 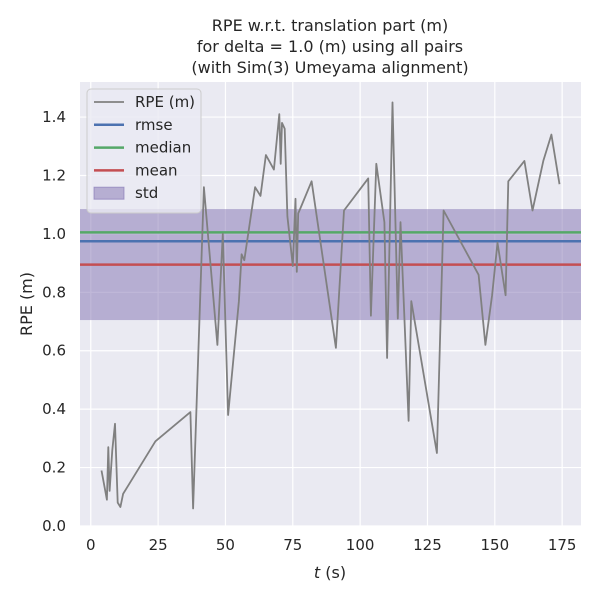 What do you see at coordinates (54, 409) in the screenshot?
I see `y-tick-label: 0.4` at bounding box center [54, 409].